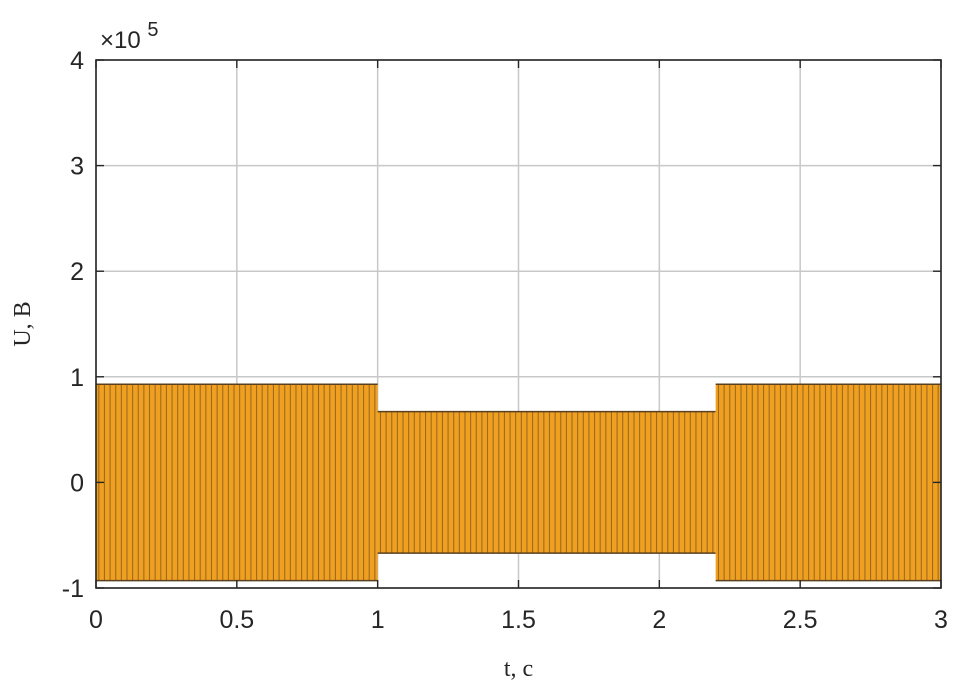 This screenshot has width=953, height=685. Describe the element at coordinates (120, 40) in the screenshot. I see `y-multiplier-base: ×10` at that location.